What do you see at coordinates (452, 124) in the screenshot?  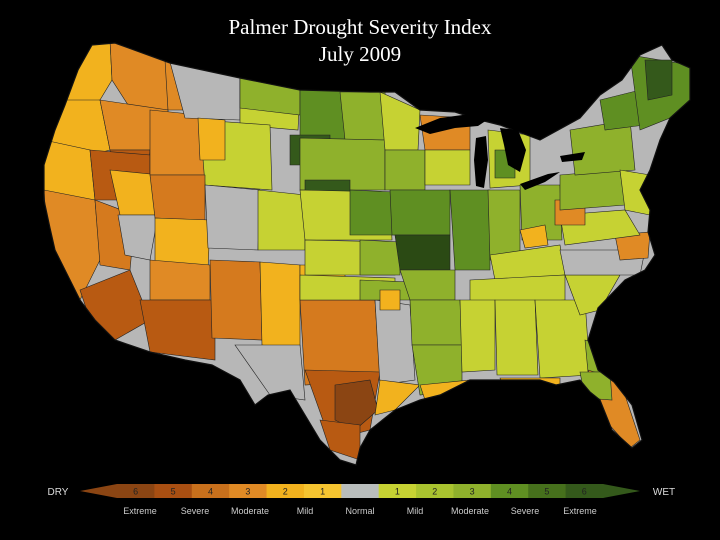 I see `lake-superior` at bounding box center [452, 124].